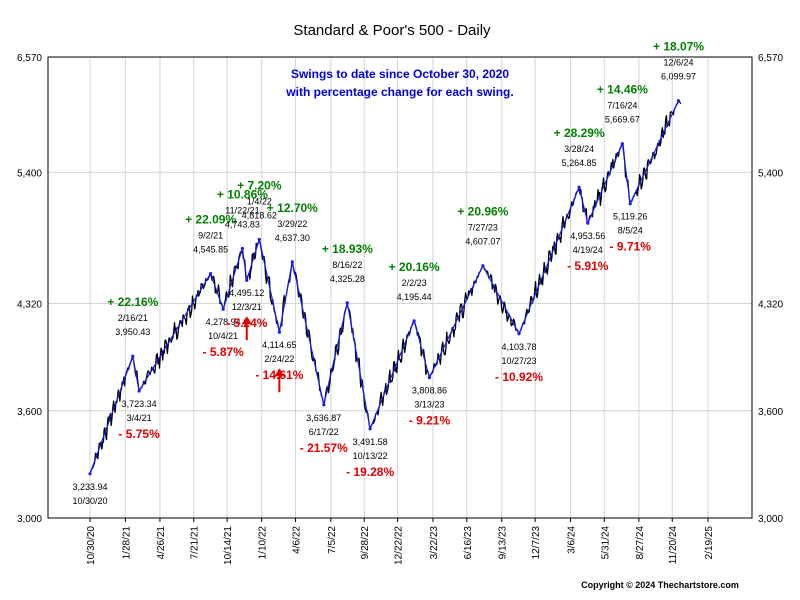 This screenshot has width=800, height=600. Describe the element at coordinates (503, 543) in the screenshot. I see `x-tick-label: 9/13/23` at that location.